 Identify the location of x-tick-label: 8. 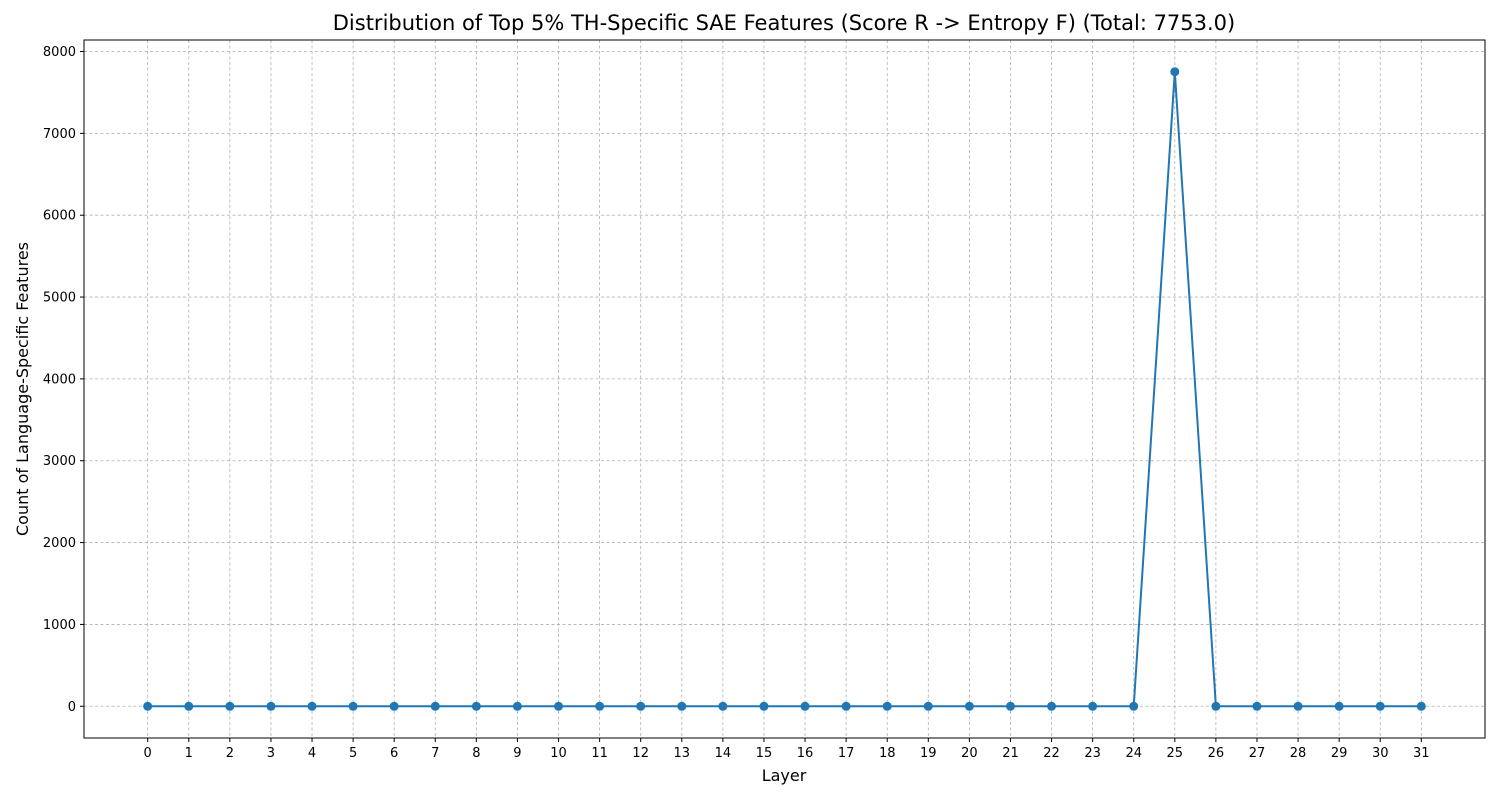
(476, 753).